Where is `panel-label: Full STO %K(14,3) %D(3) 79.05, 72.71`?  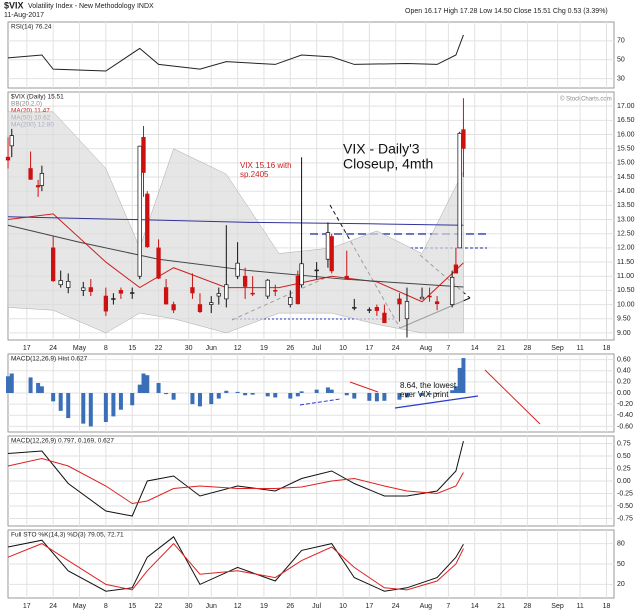 panel-label: Full STO %K(14,3) %D(3) 79.05, 72.71 is located at coordinates (67, 535).